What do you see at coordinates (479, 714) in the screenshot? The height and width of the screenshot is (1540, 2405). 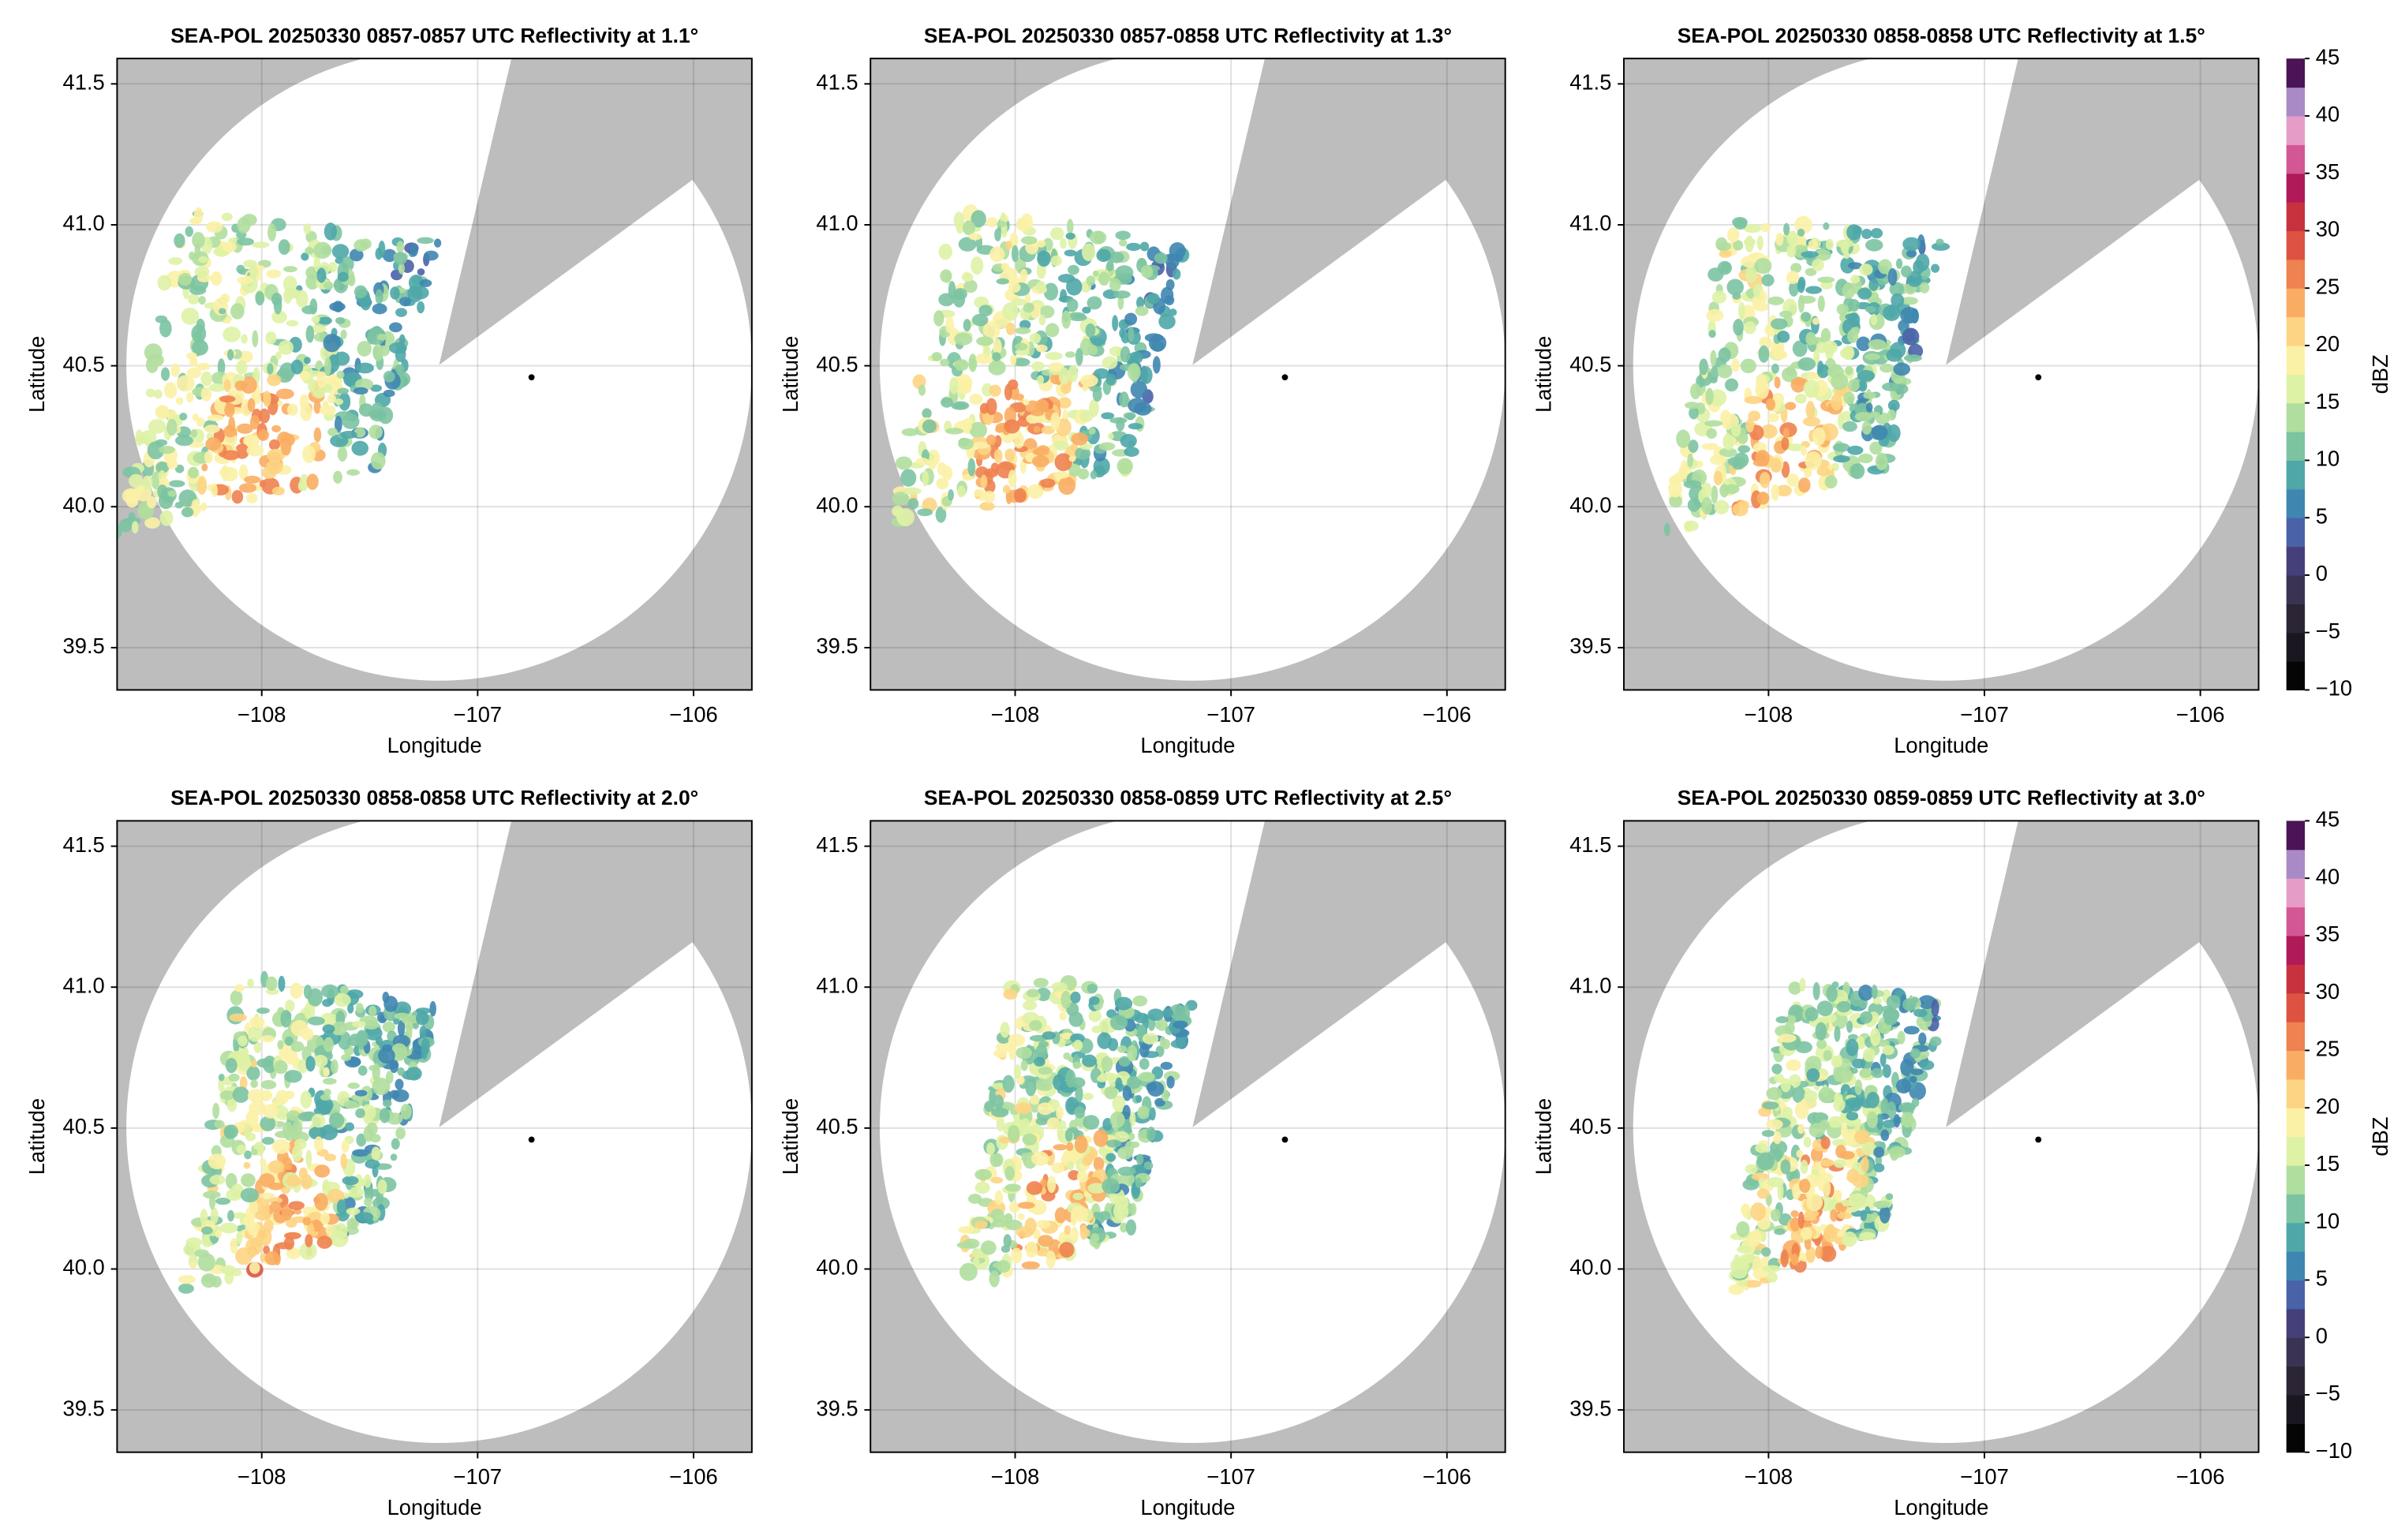 I see `x-tick-label: −107` at bounding box center [479, 714].